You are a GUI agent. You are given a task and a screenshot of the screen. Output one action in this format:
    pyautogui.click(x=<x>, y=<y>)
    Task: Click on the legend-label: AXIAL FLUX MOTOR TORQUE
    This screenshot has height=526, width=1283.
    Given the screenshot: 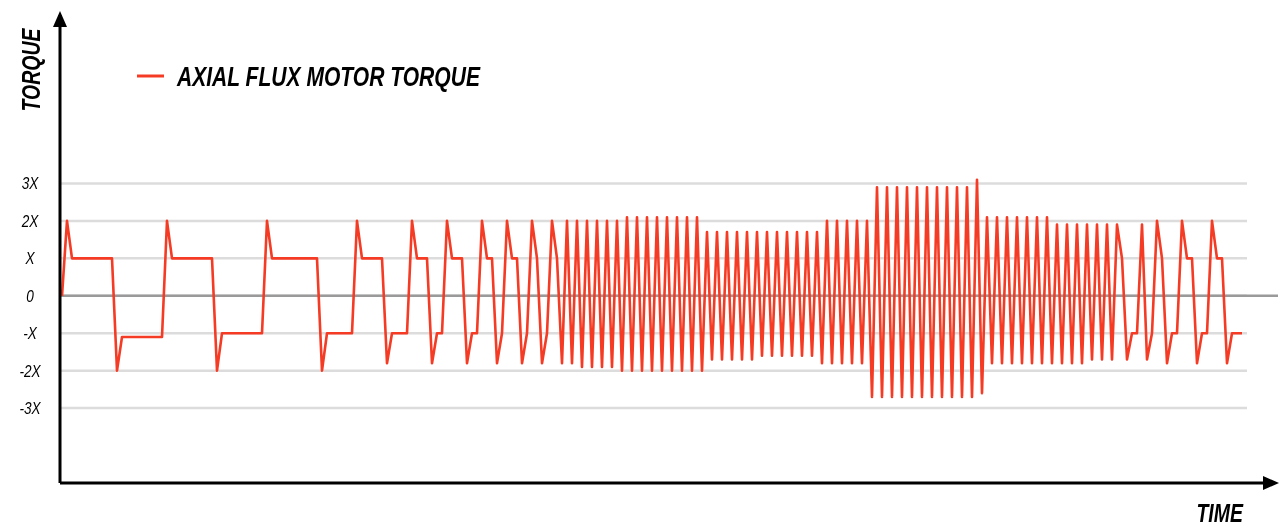 What is the action you would take?
    pyautogui.click(x=328, y=76)
    